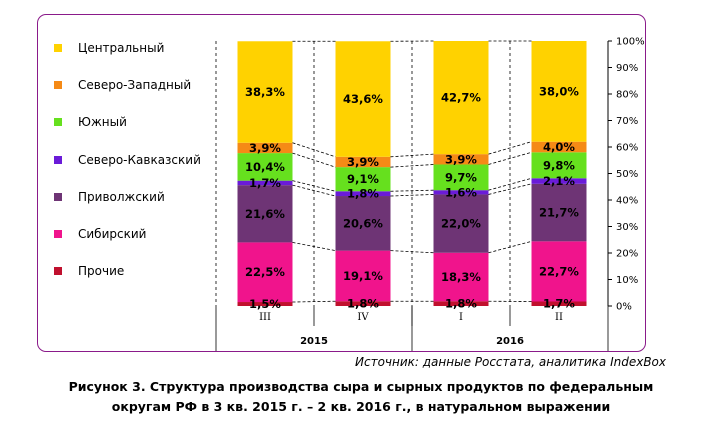 This screenshot has width=722, height=429. I want to click on y-tick-label: 20%, so click(627, 254).